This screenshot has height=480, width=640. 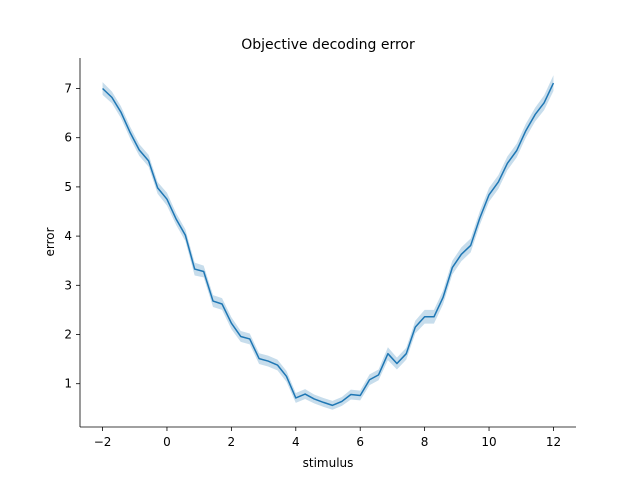 I want to click on x-tick-label: 2, so click(x=232, y=442).